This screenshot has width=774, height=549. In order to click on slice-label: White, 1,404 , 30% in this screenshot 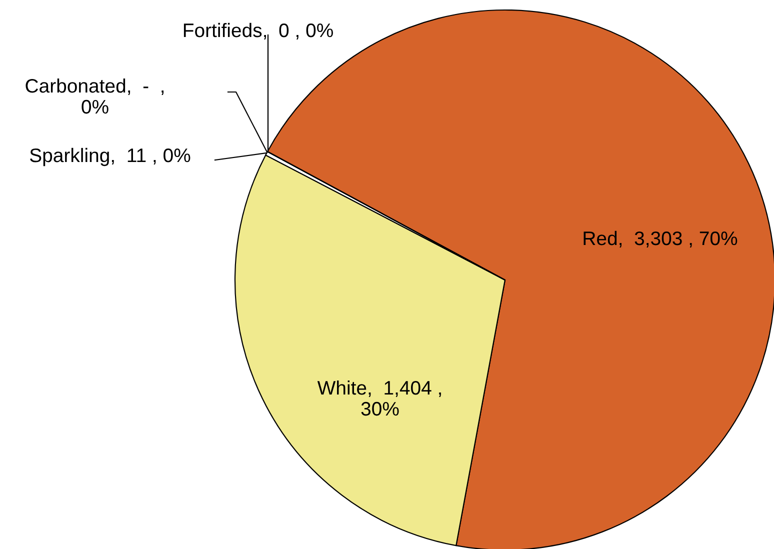, I will do `click(379, 398)`.